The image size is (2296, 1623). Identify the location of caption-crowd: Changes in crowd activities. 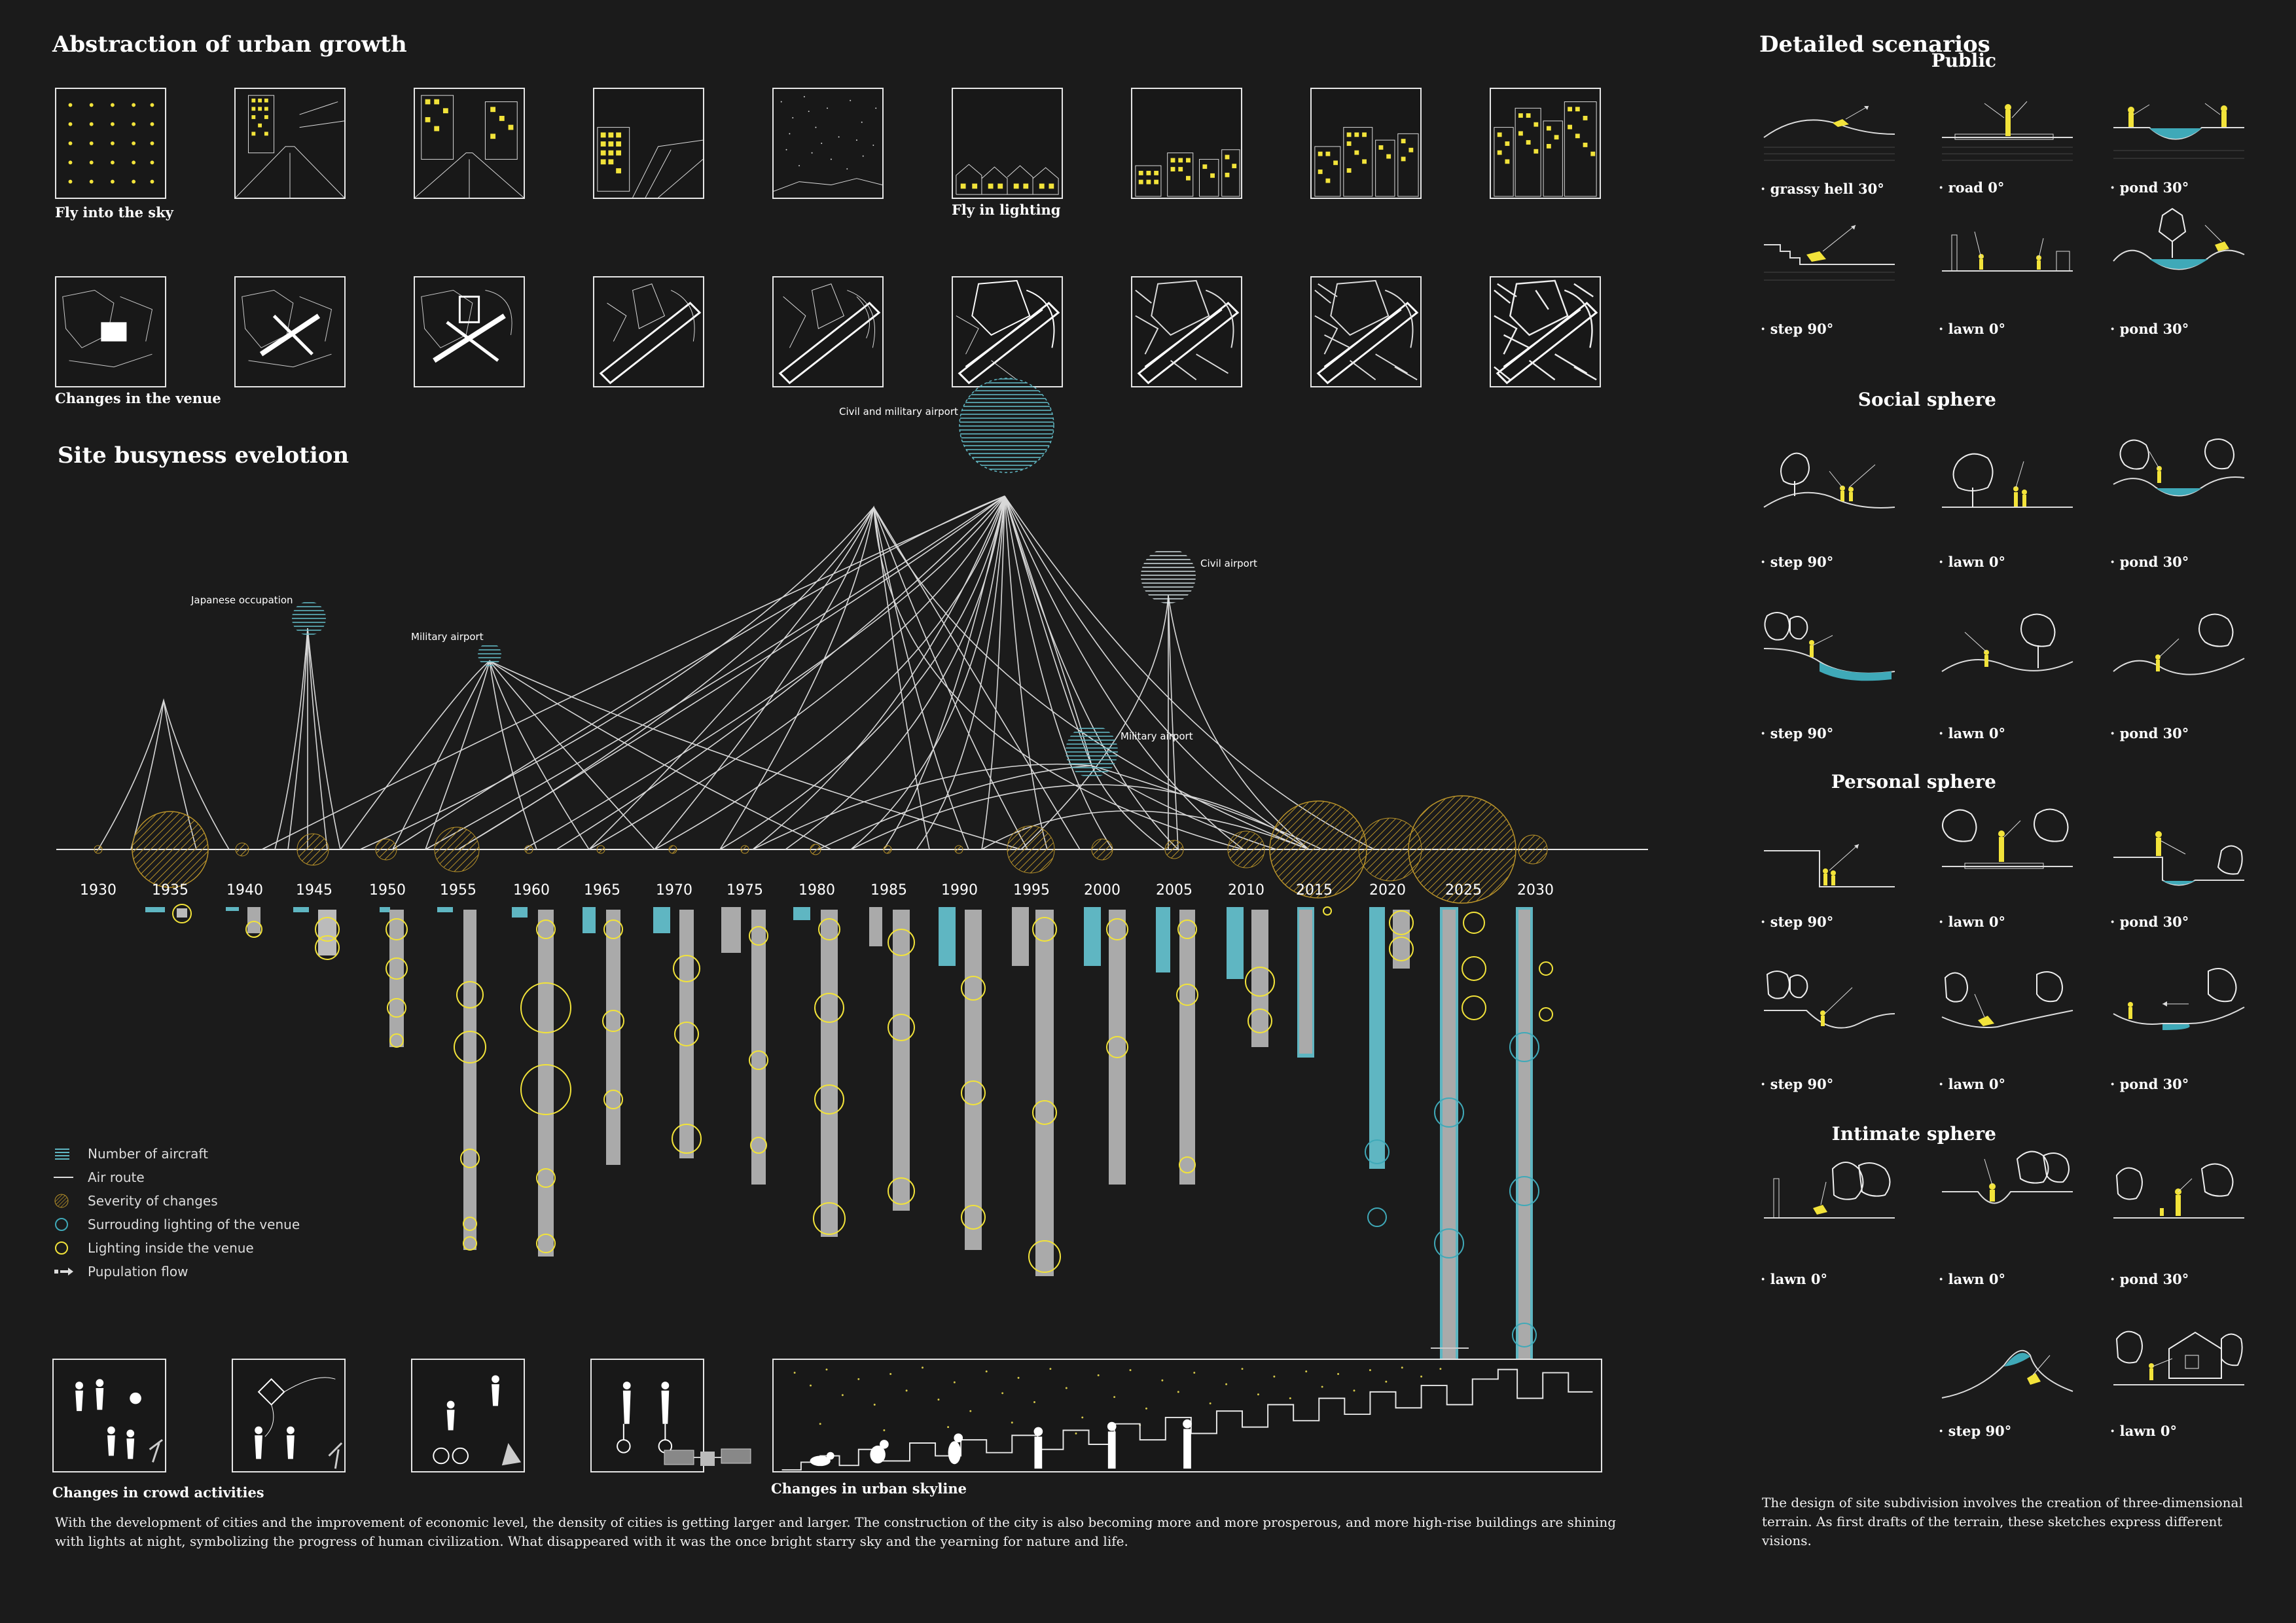
(158, 1492).